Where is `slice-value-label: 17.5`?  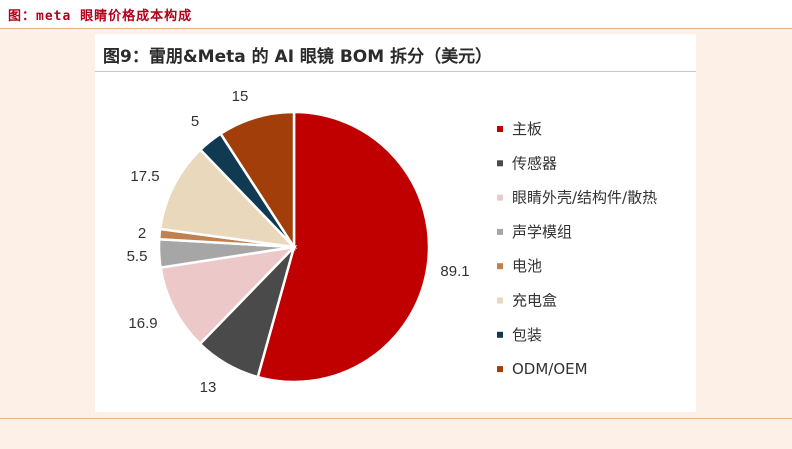 slice-value-label: 17.5 is located at coordinates (144, 176).